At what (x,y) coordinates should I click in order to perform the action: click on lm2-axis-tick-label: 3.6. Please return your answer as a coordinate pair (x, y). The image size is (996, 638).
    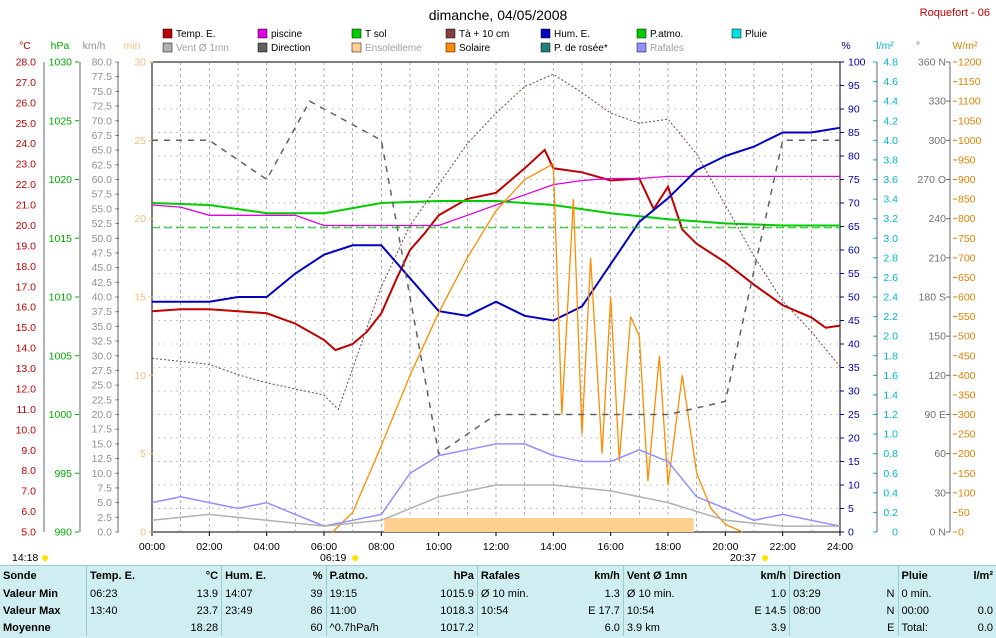
    Looking at the image, I should click on (890, 180).